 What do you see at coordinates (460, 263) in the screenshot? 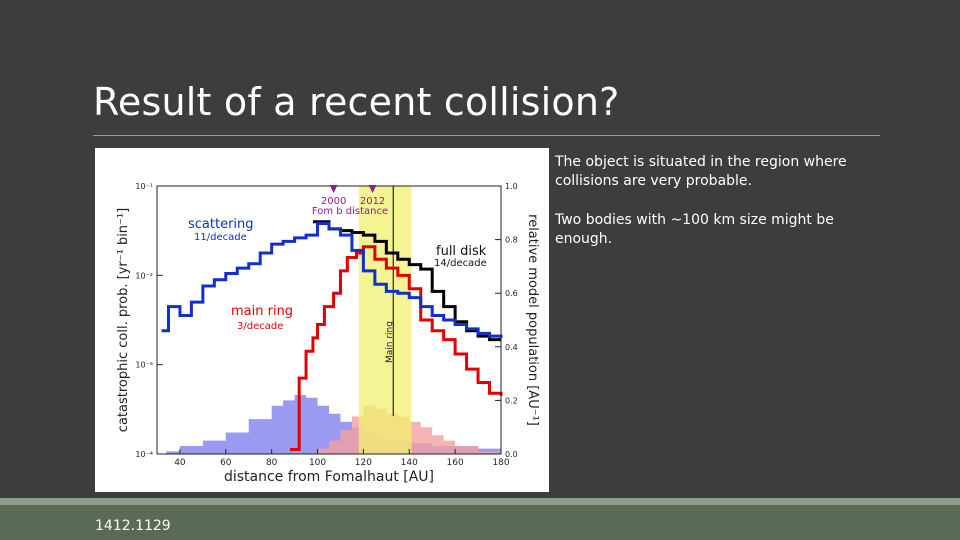
I see `series-rate-full-disk: 14/decade` at bounding box center [460, 263].